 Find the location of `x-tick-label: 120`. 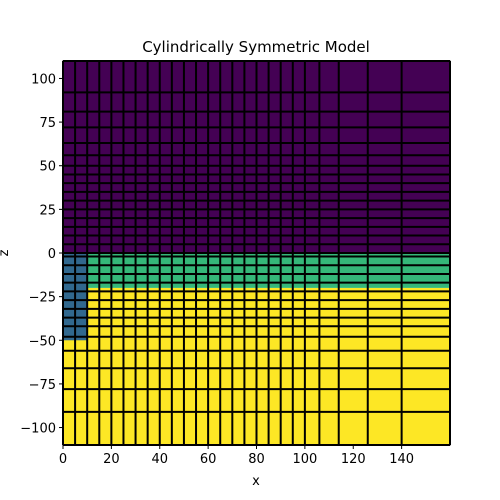

x-tick-label: 120 is located at coordinates (353, 459).